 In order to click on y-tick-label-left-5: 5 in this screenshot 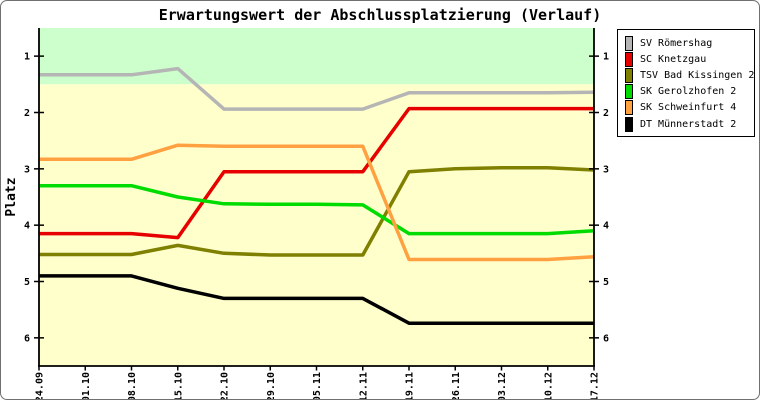, I will do `click(27, 282)`.